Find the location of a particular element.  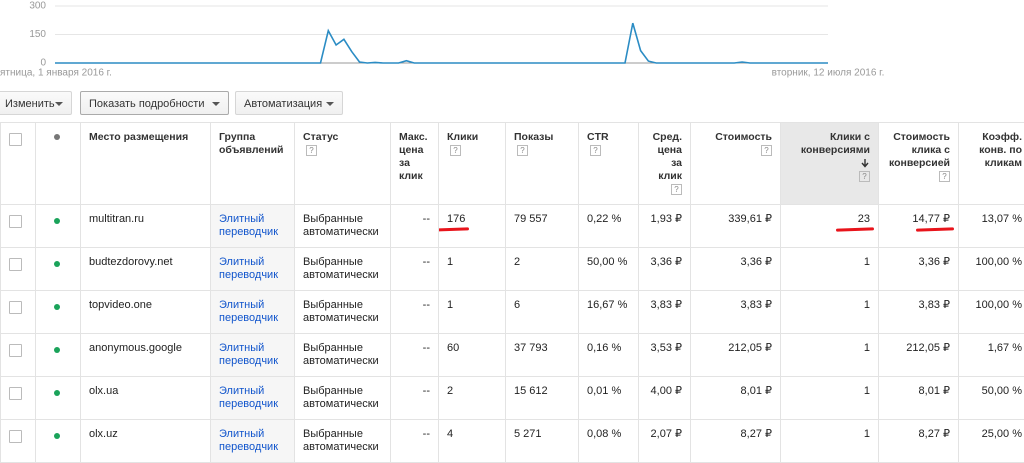

column-header: Коэфф. конв. по кликам is located at coordinates (991, 164).